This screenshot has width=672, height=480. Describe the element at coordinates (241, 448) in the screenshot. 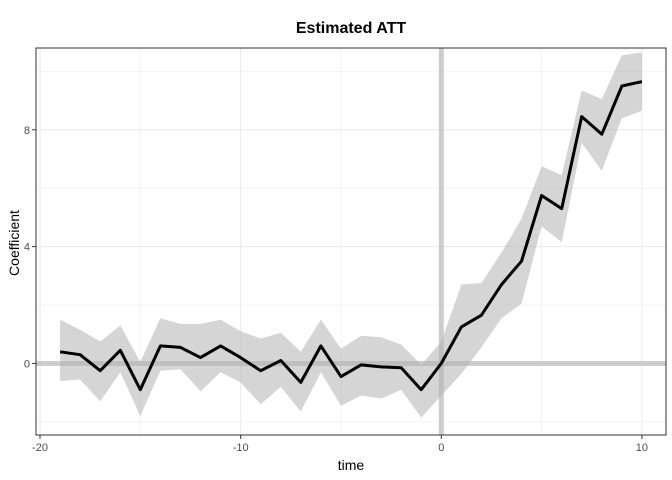

I see `x-tick-label: -10` at that location.